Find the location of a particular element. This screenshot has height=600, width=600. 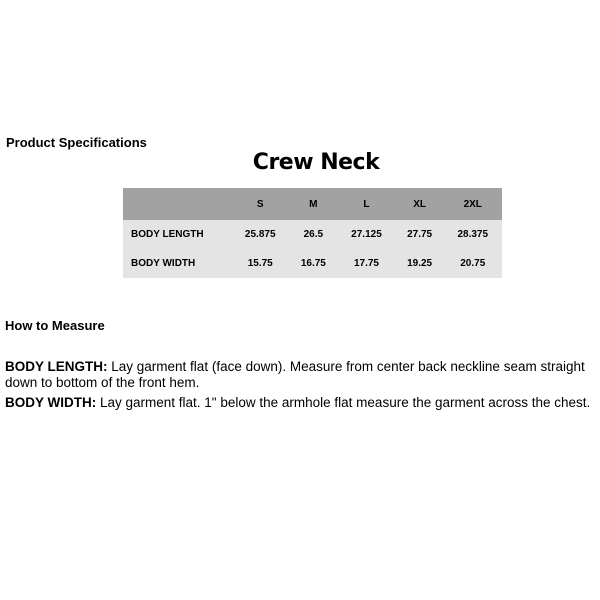

cell: 26.5 is located at coordinates (313, 234).